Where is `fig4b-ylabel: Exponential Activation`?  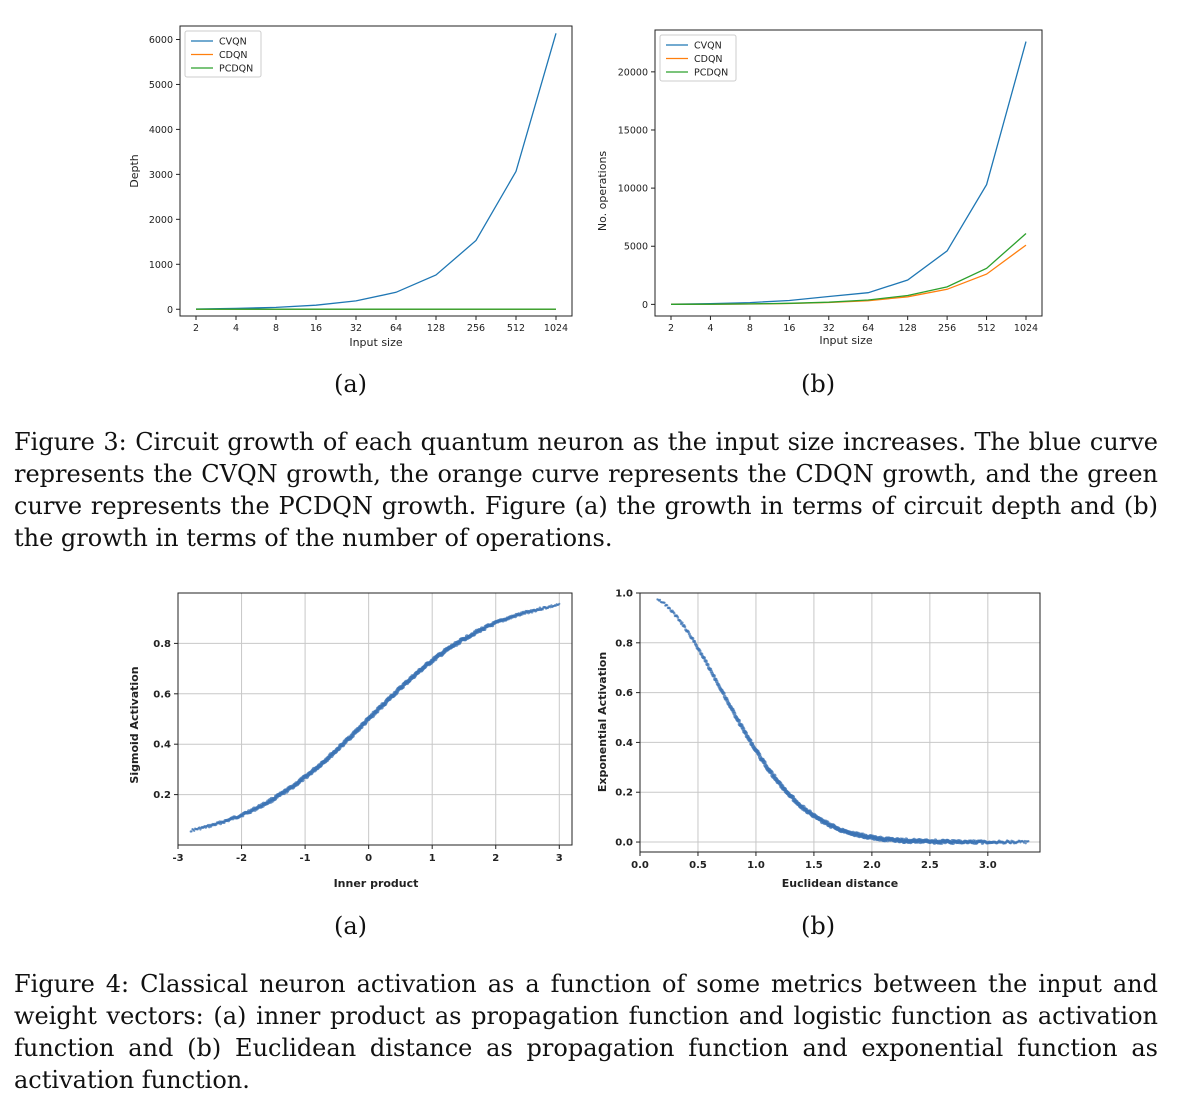
fig4b-ylabel: Exponential Activation is located at coordinates (602, 722).